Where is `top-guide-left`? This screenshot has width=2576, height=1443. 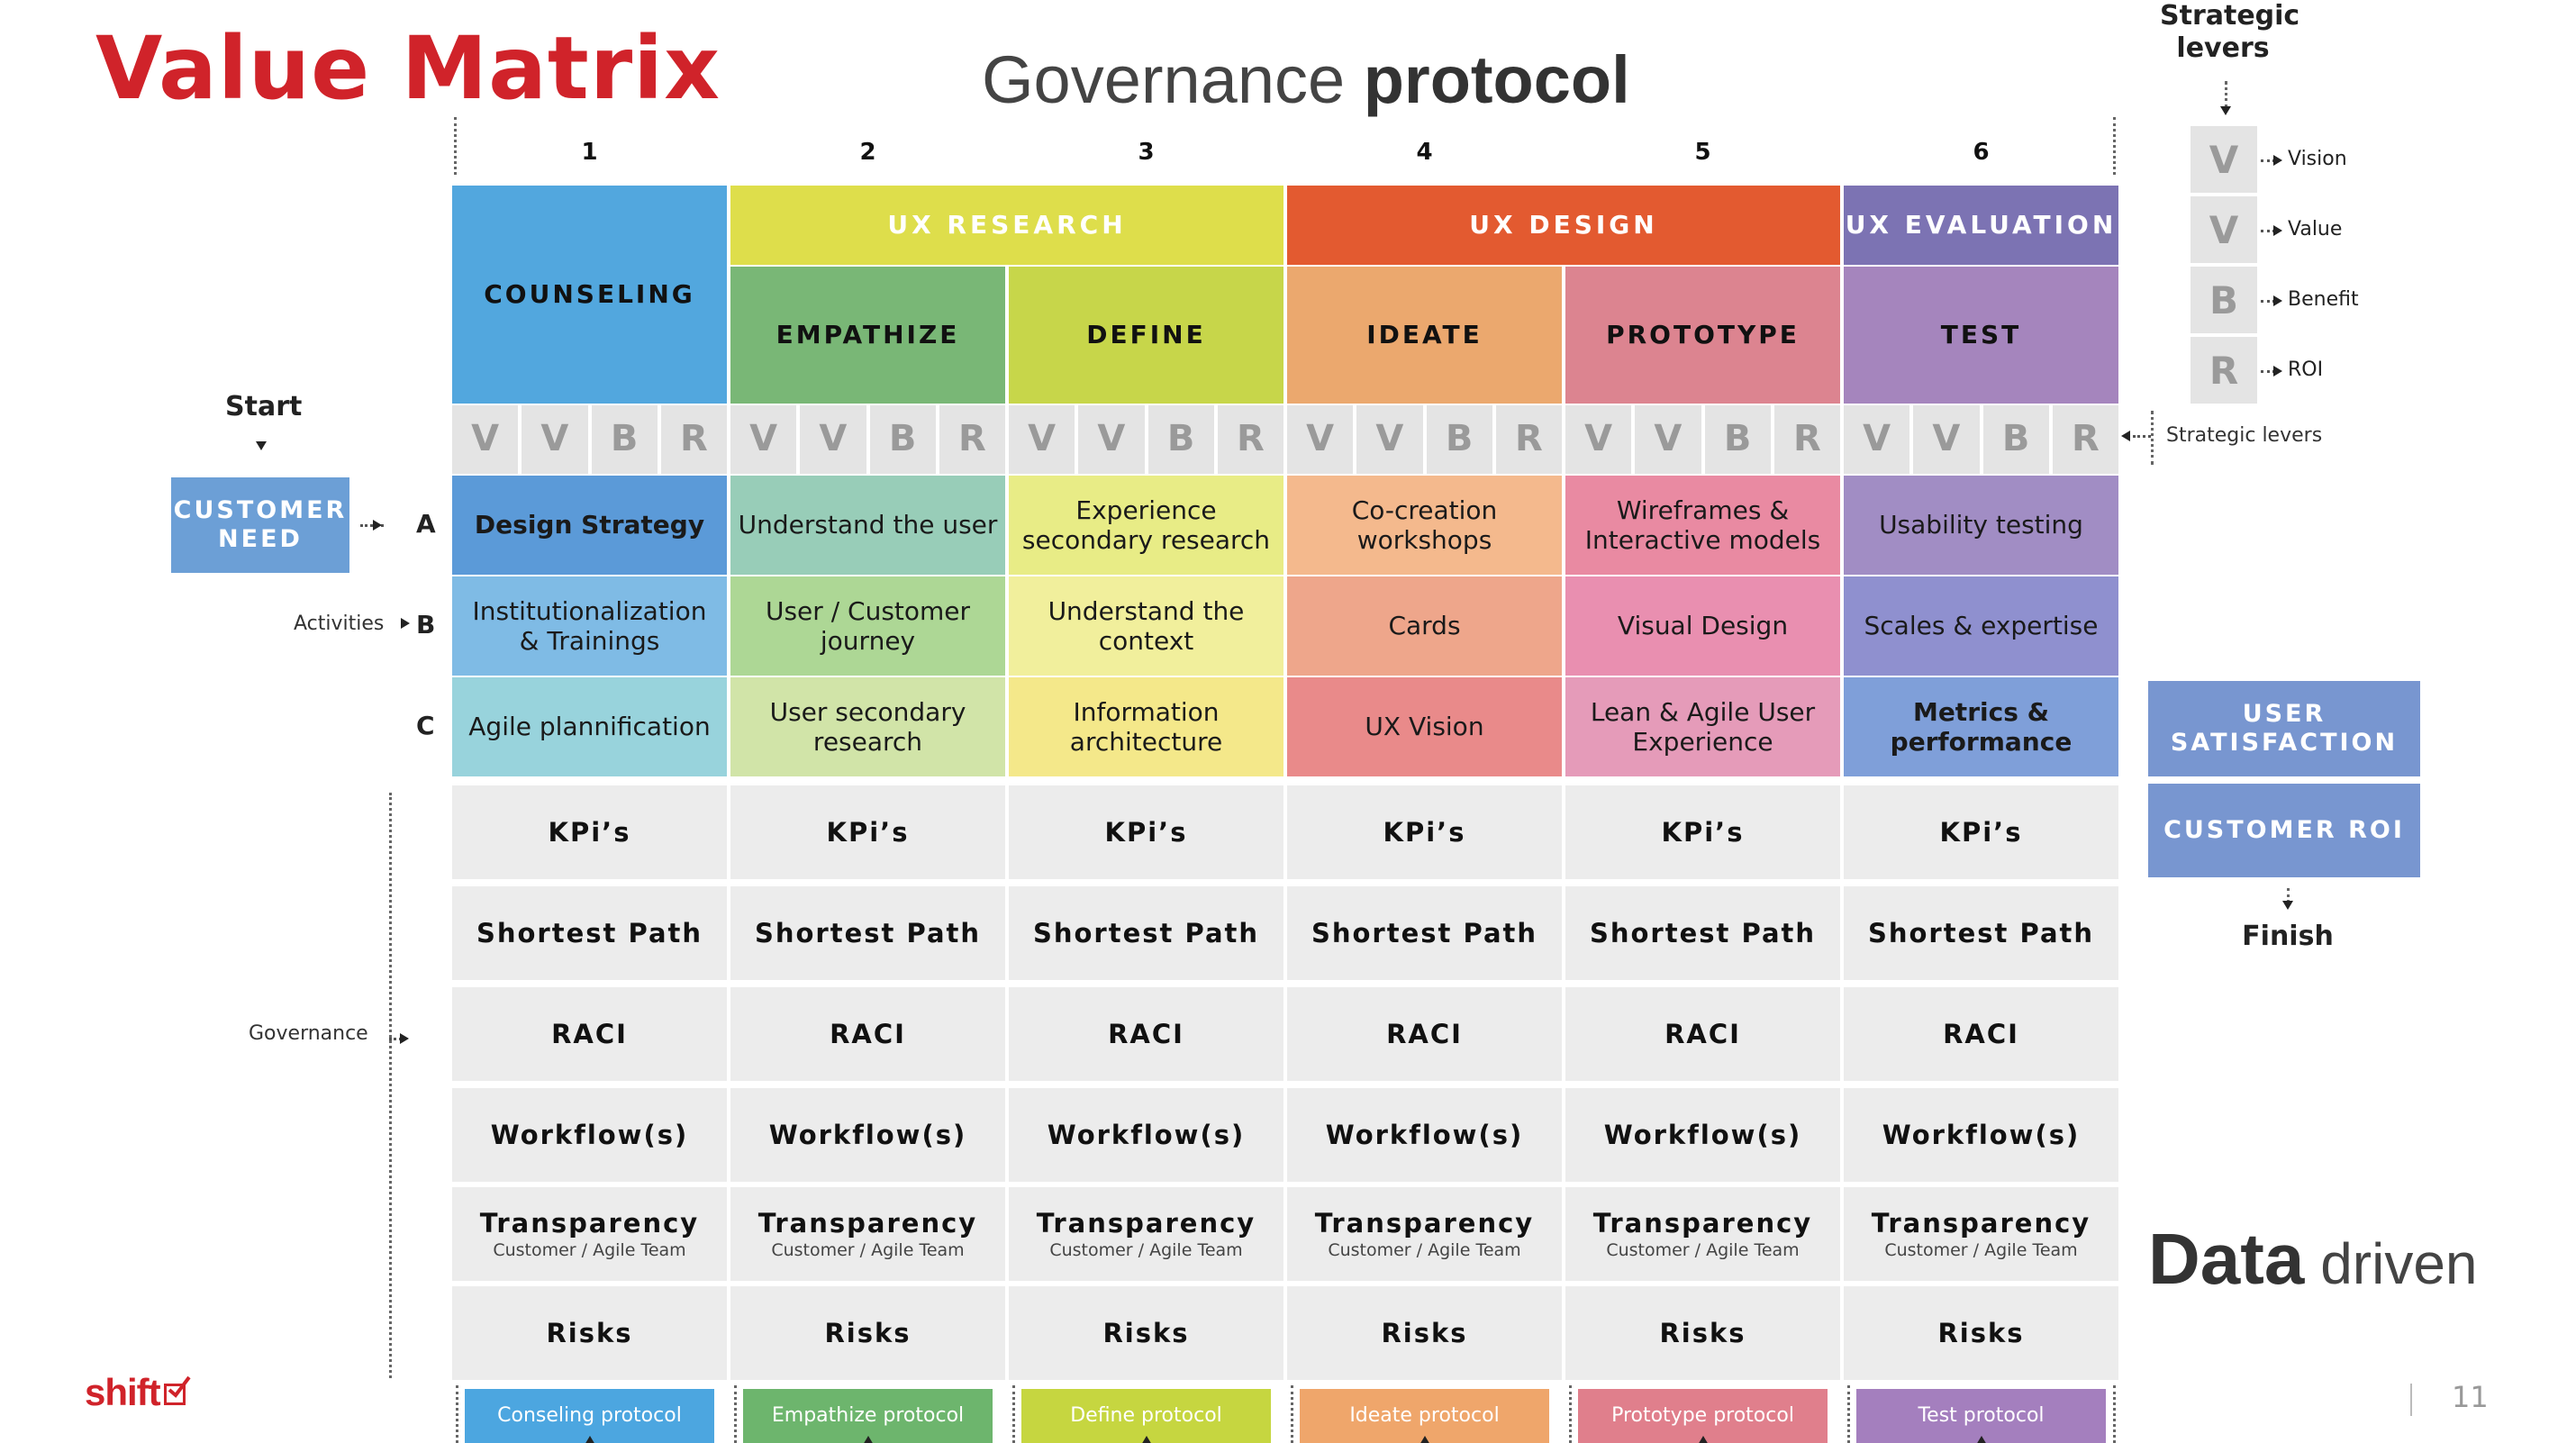
top-guide-left is located at coordinates (455, 146).